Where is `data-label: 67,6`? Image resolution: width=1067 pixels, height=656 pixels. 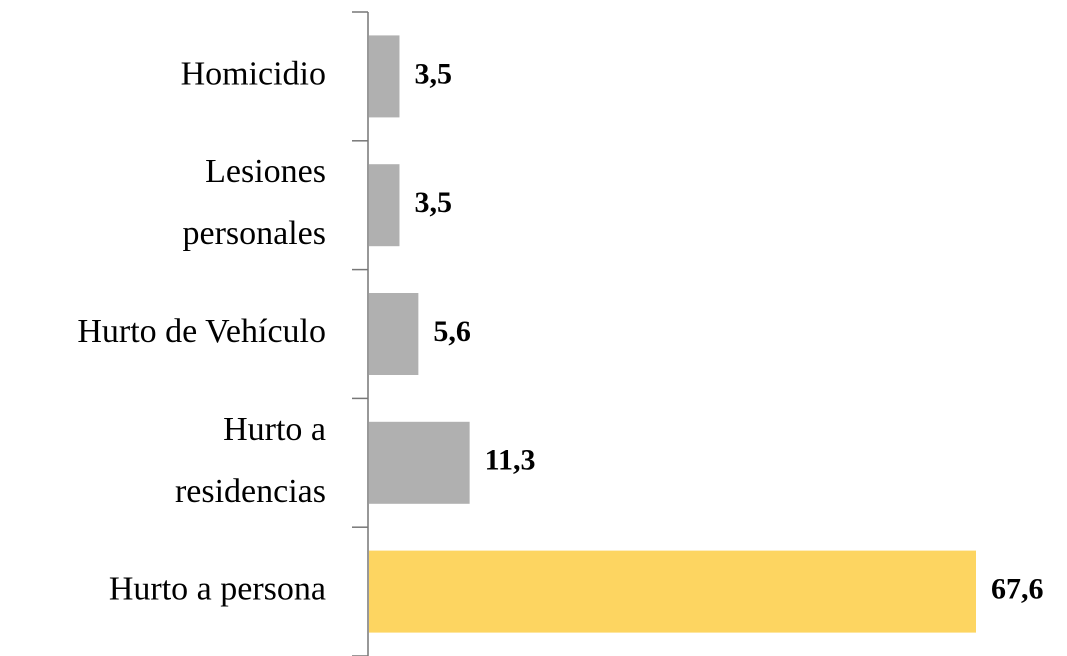
data-label: 67,6 is located at coordinates (1017, 588).